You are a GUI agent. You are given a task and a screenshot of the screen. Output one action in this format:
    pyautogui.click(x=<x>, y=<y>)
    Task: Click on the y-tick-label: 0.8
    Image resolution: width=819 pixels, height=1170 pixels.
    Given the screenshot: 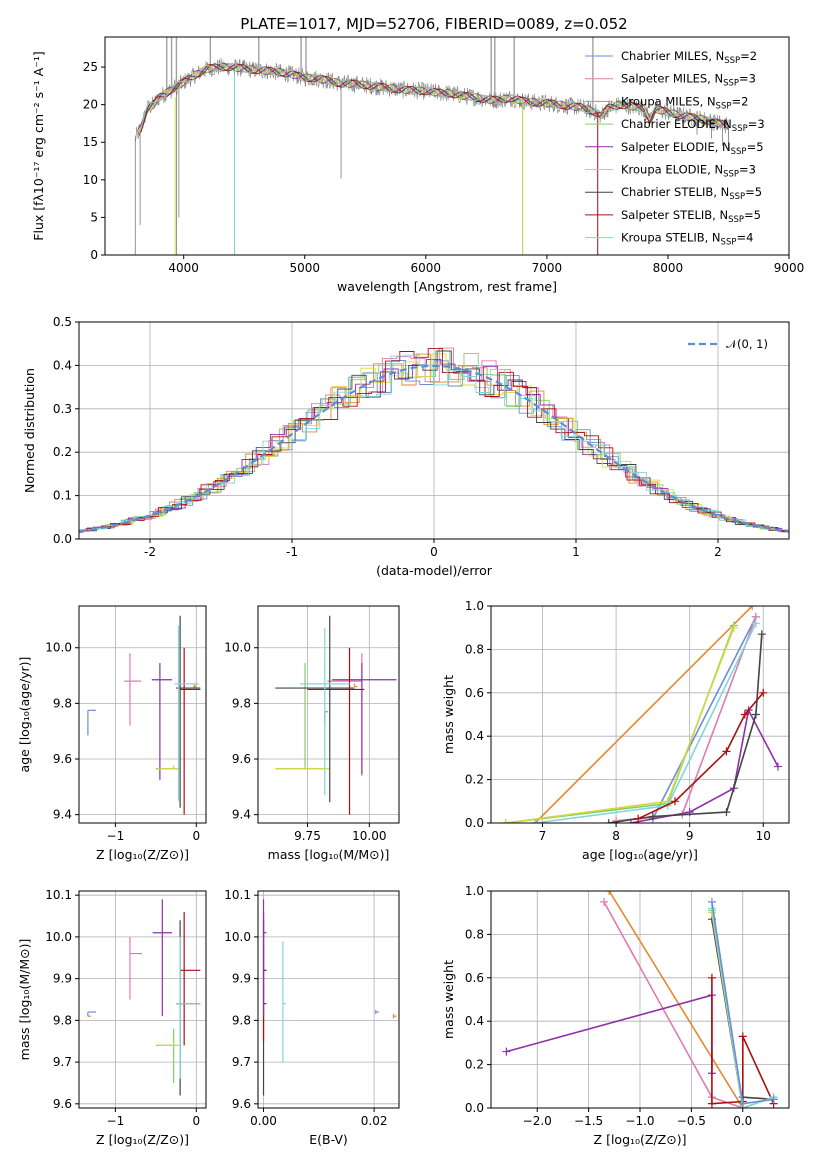 What is the action you would take?
    pyautogui.click(x=474, y=934)
    